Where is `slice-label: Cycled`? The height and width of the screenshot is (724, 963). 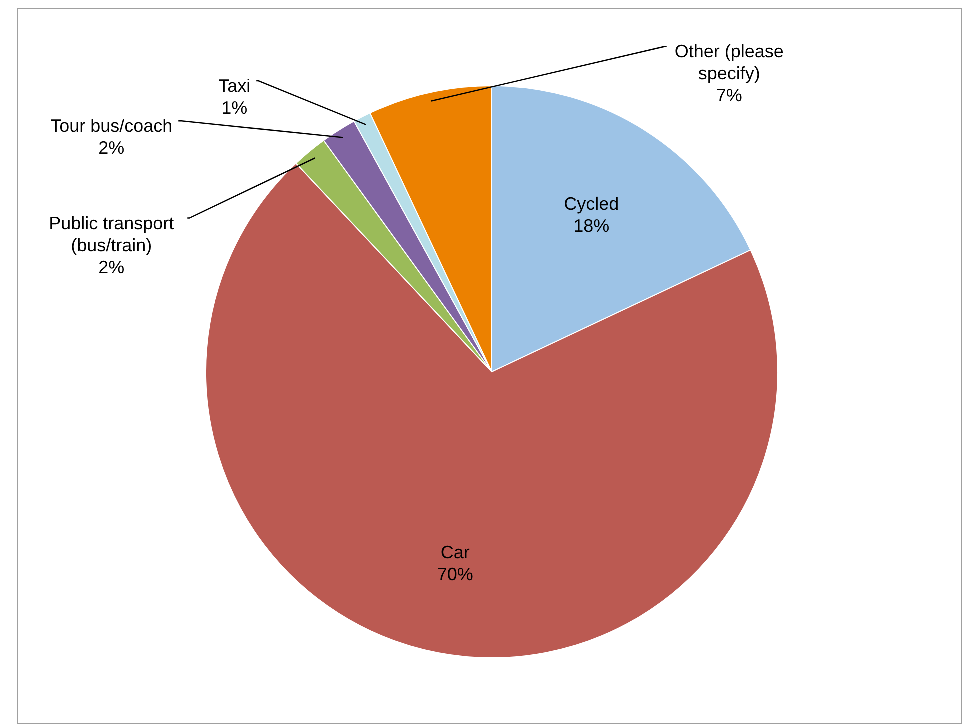 slice-label: Cycled is located at coordinates (592, 204).